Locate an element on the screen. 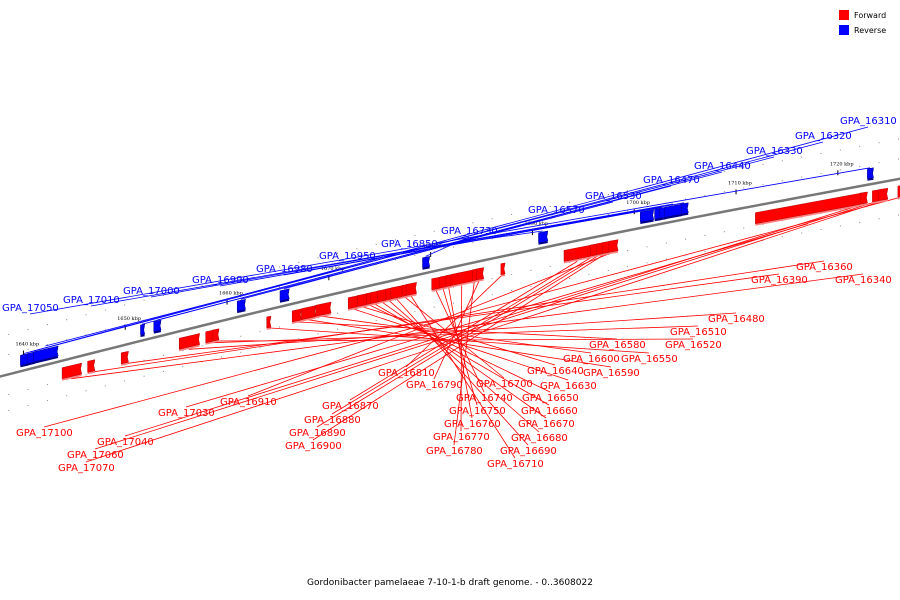 This screenshot has width=900, height=600. gene-label-gpa_16320: GPA_16320 is located at coordinates (823, 136).